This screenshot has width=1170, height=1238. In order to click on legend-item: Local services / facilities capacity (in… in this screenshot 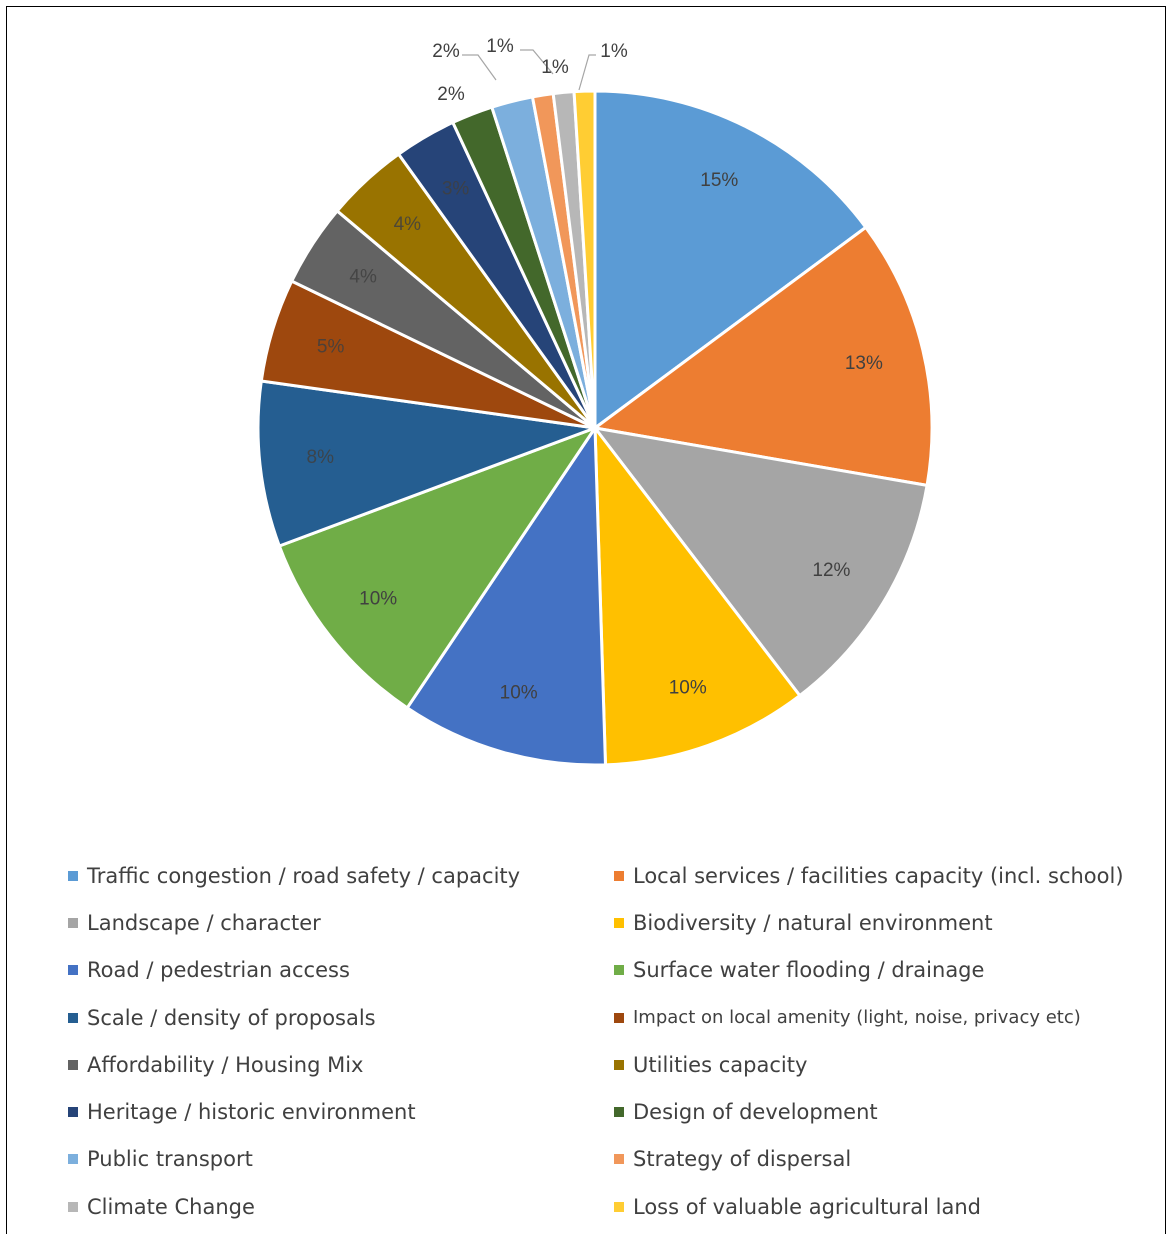, I will do `click(886, 875)`.